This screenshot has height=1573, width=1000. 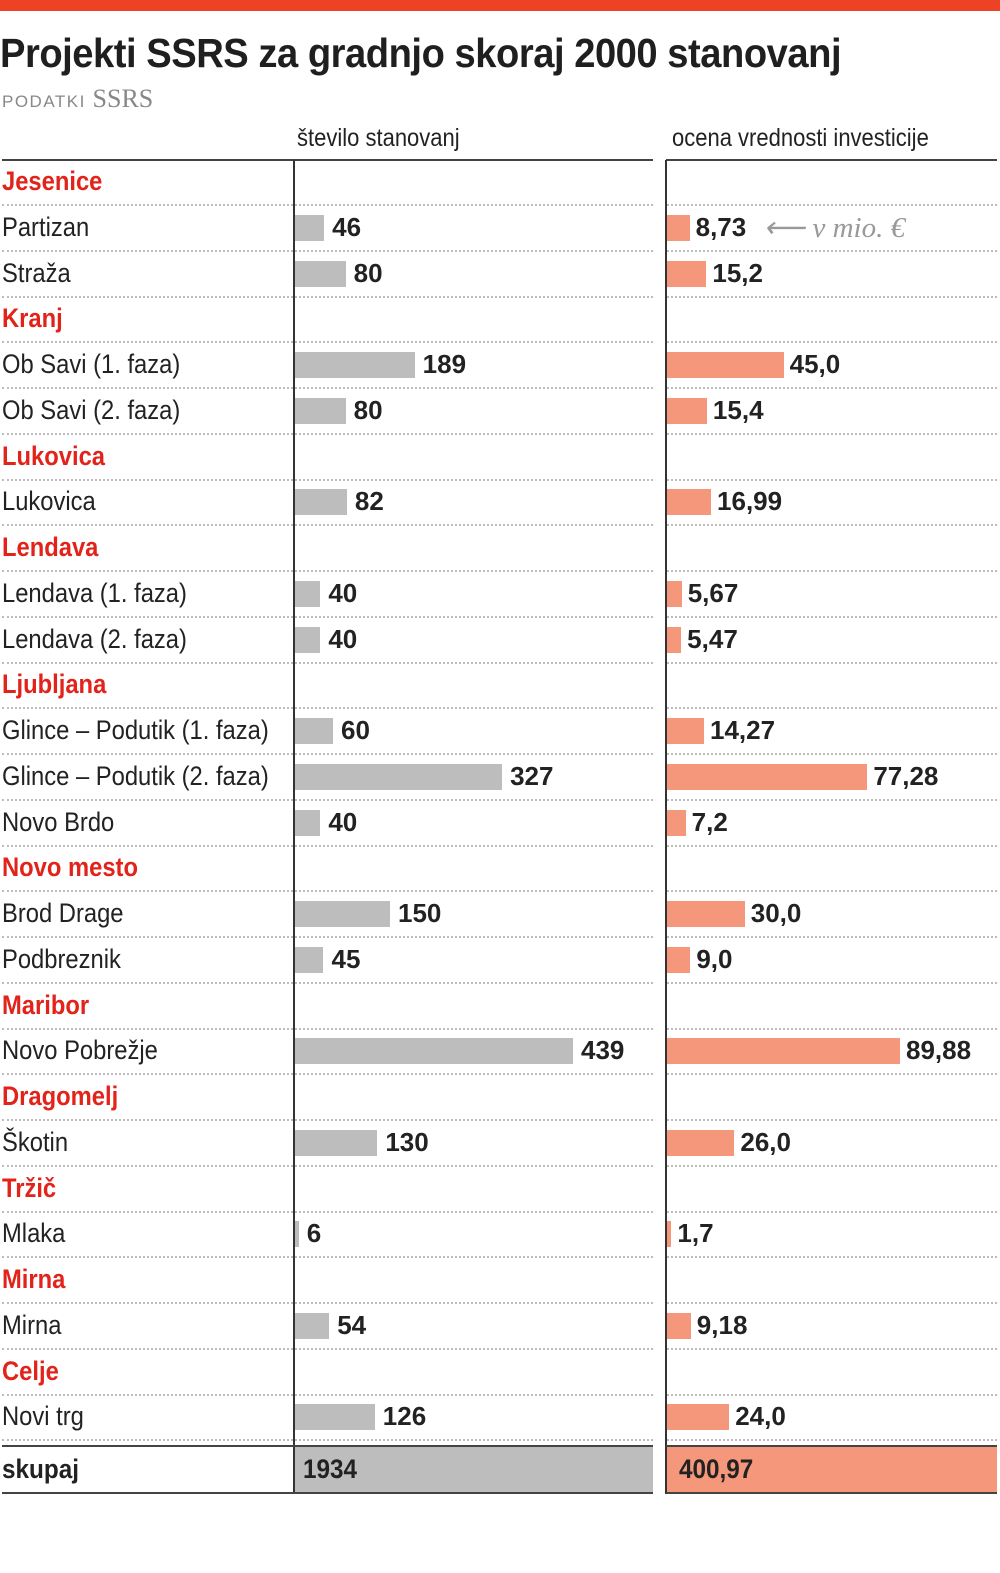 I want to click on group-header-row: Kranj, so click(x=500, y=320).